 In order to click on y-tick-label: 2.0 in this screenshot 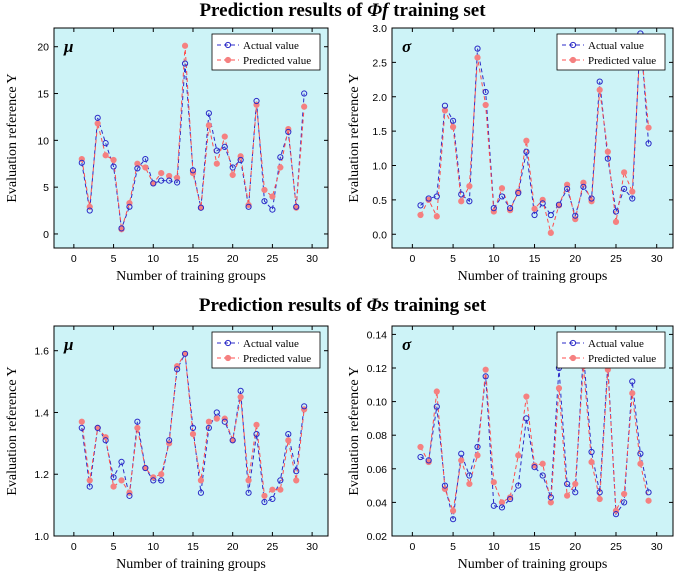, I will do `click(379, 98)`.